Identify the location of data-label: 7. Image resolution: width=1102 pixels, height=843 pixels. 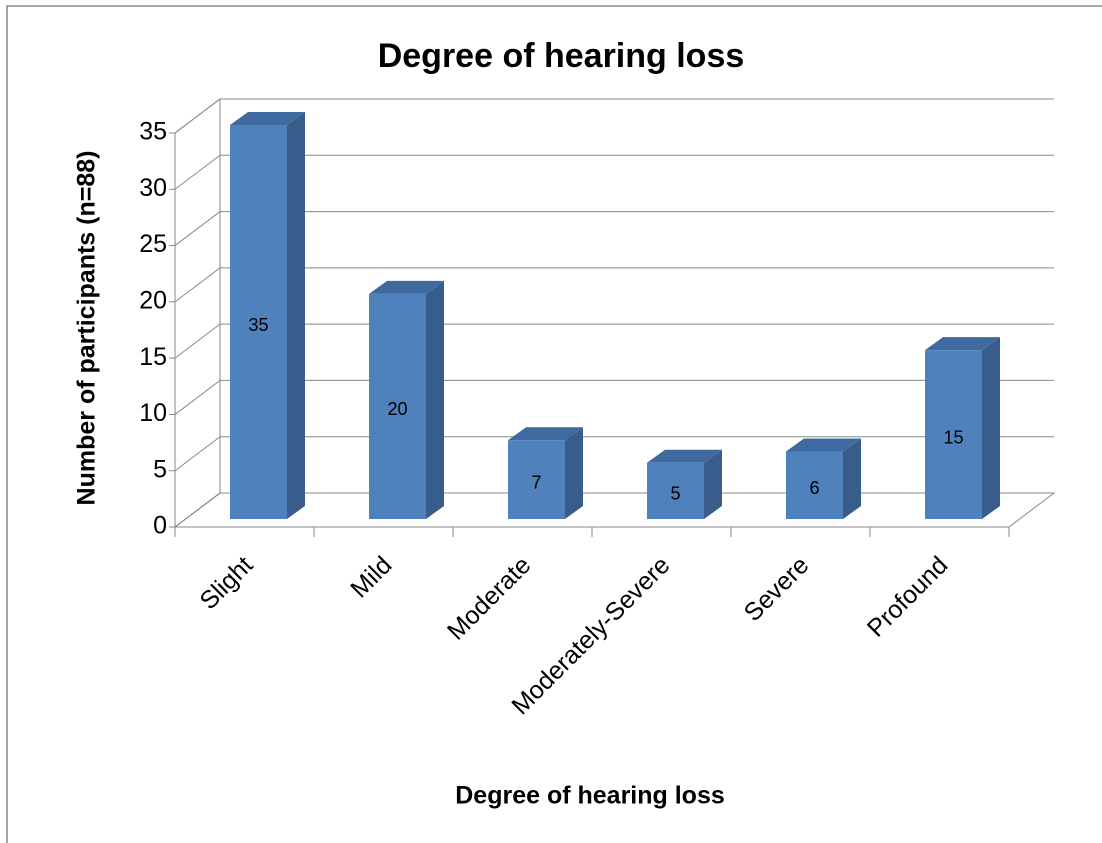
(536, 482).